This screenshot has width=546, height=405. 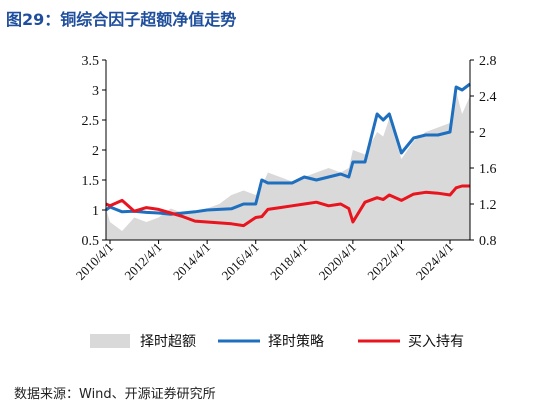 I want to click on left-tick-label: 2.5, so click(x=91, y=121).